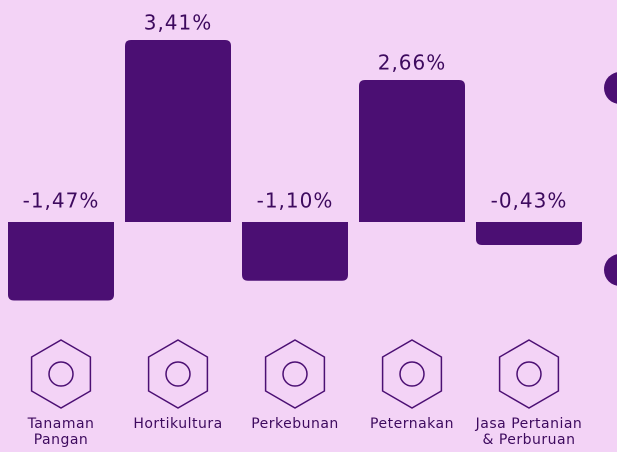 Image resolution: width=617 pixels, height=452 pixels. Describe the element at coordinates (295, 201) in the screenshot. I see `value-label: -1,10%` at that location.